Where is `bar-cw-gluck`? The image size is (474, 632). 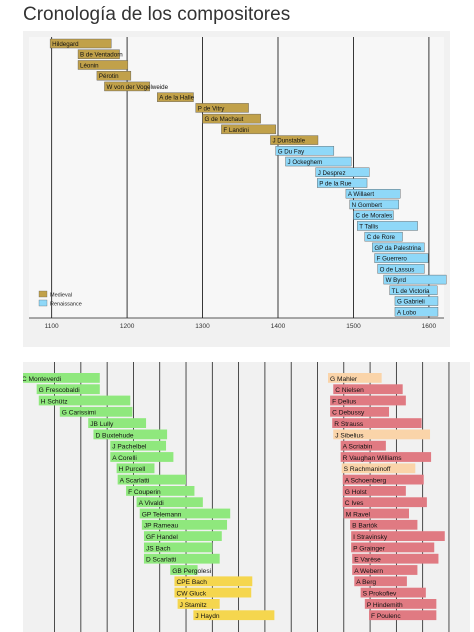
bar-cw-gluck is located at coordinates (213, 592).